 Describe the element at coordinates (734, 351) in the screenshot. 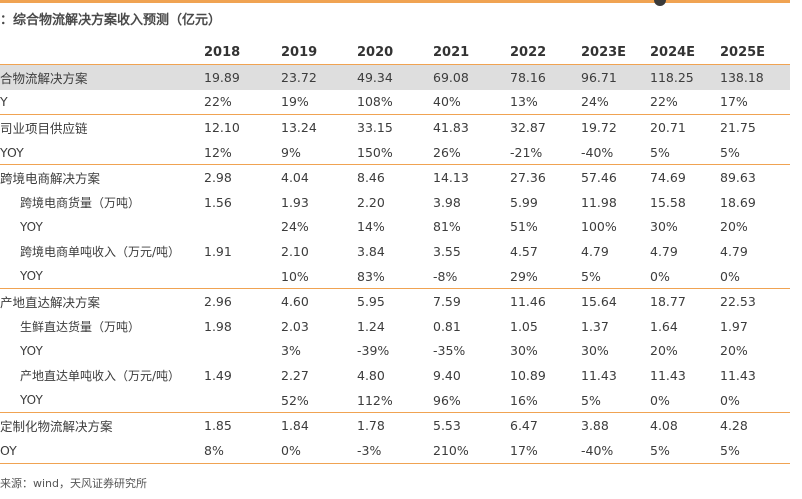

I see `table-cell: 20%` at that location.